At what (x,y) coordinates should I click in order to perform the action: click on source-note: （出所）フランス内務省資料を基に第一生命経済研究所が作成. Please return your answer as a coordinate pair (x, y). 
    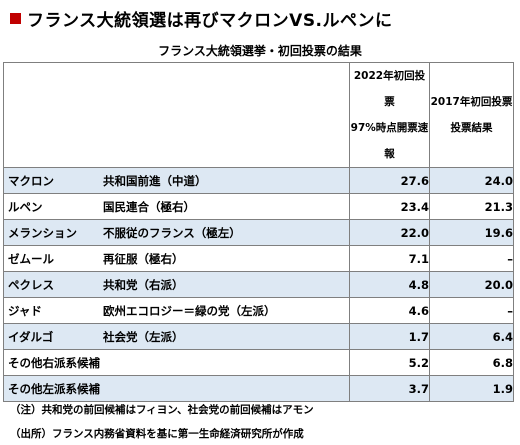
    Looking at the image, I should click on (157, 434).